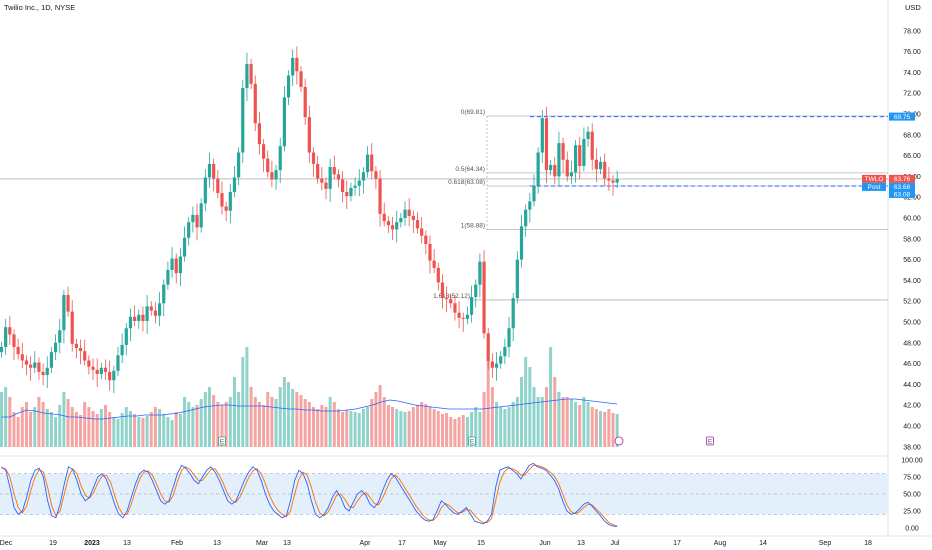 The width and height of the screenshot is (932, 550). Describe the element at coordinates (473, 112) in the screenshot. I see `fib-level-label: 0(69.81)` at that location.